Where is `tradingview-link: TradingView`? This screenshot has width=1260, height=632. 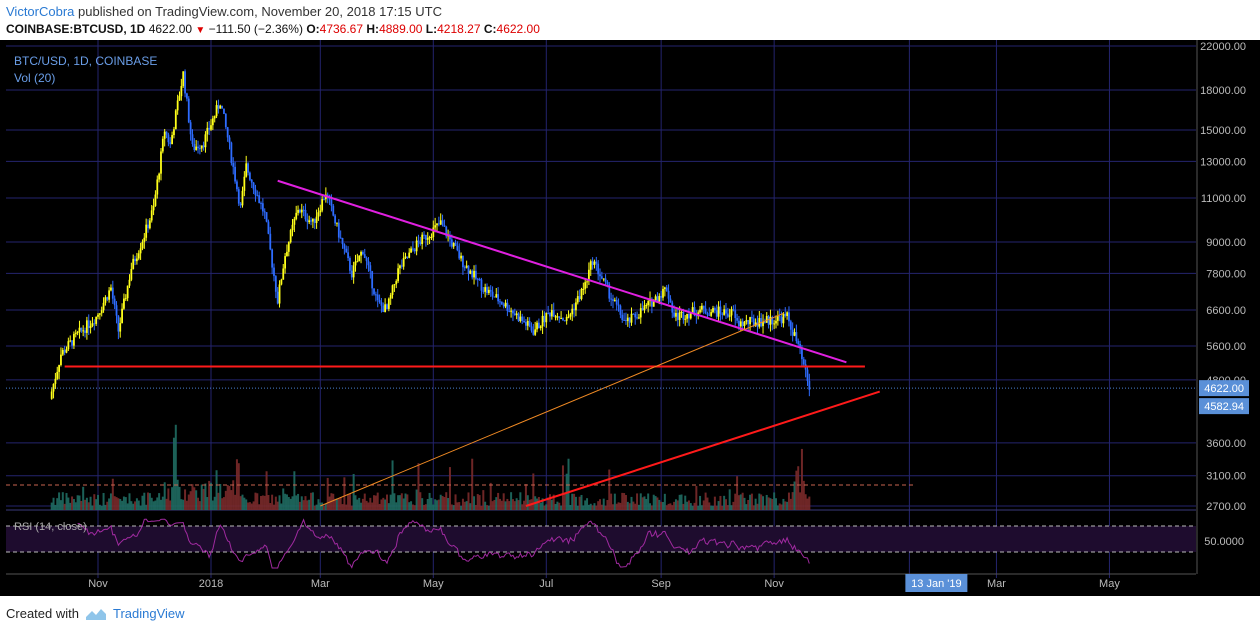 tradingview-link: TradingView is located at coordinates (148, 613).